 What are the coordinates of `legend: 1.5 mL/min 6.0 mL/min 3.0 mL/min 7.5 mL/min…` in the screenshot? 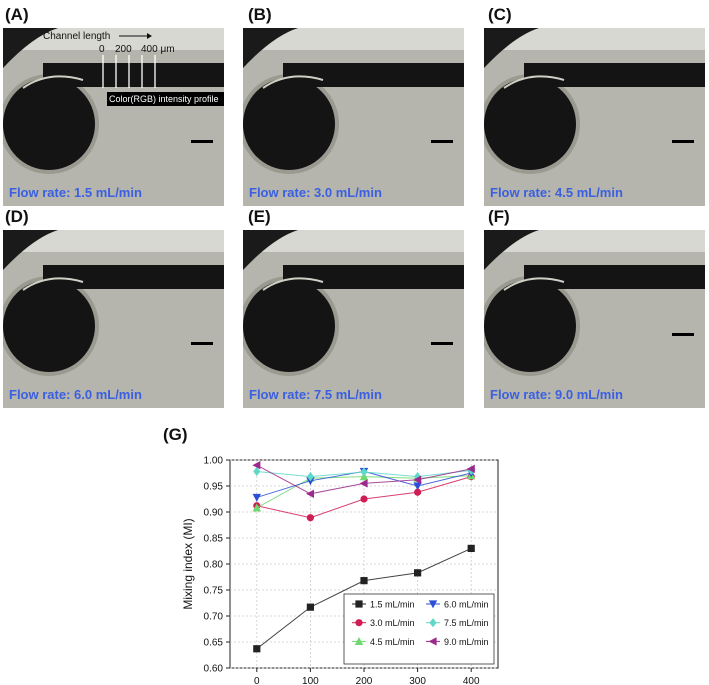 It's located at (419, 629).